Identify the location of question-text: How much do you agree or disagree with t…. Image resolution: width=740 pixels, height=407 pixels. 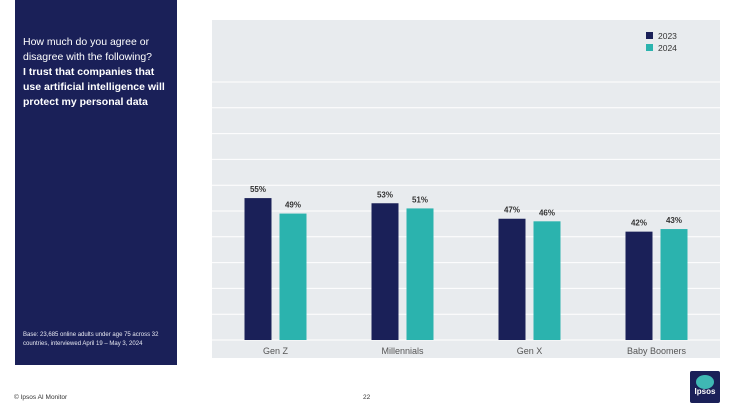
(98, 72).